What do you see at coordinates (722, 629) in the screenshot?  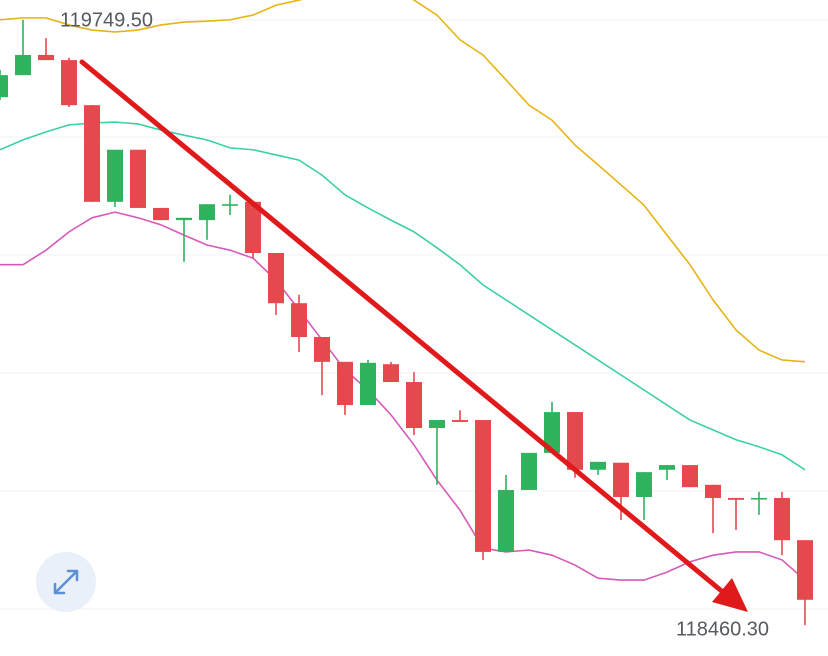 I see `low-price-label: 118460.30` at bounding box center [722, 629].